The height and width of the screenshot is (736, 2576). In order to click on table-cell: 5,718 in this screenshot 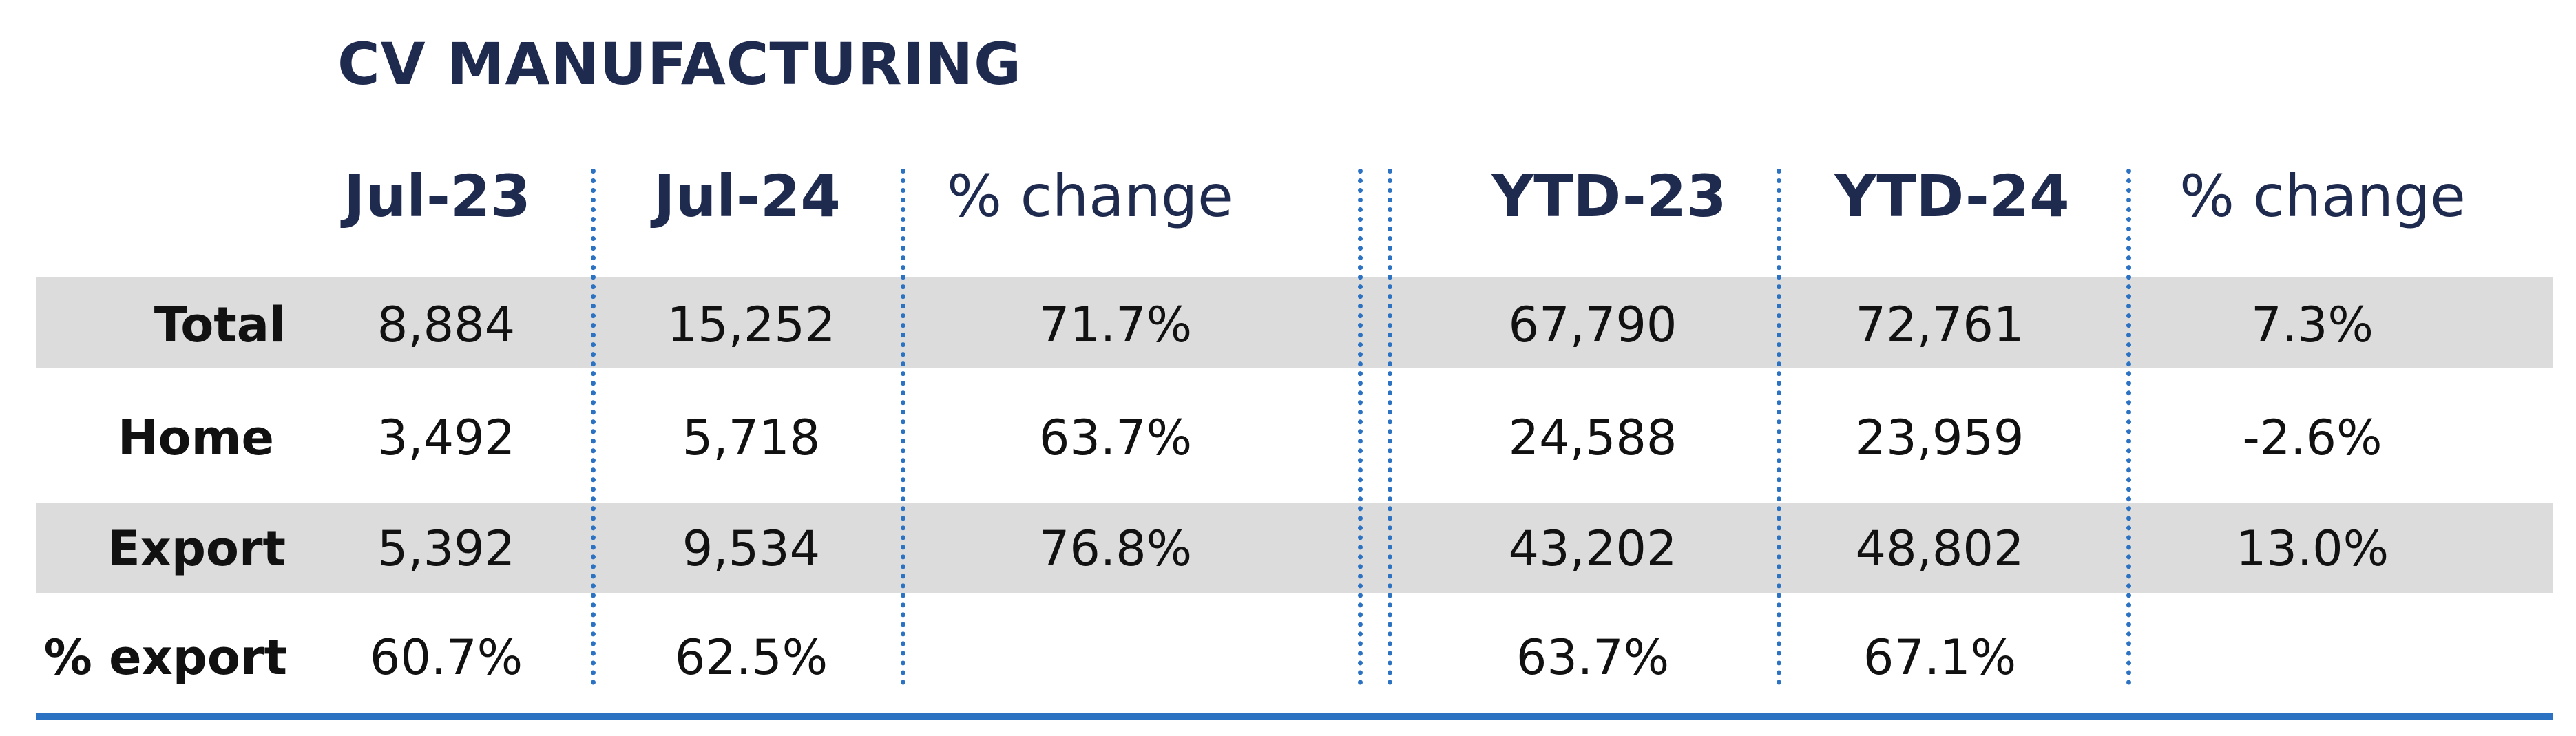, I will do `click(751, 438)`.